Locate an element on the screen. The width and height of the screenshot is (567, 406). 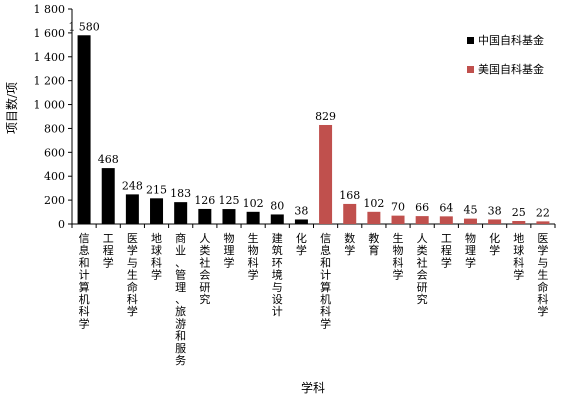
legend-label-us: 美国自科基金 is located at coordinates (511, 69).